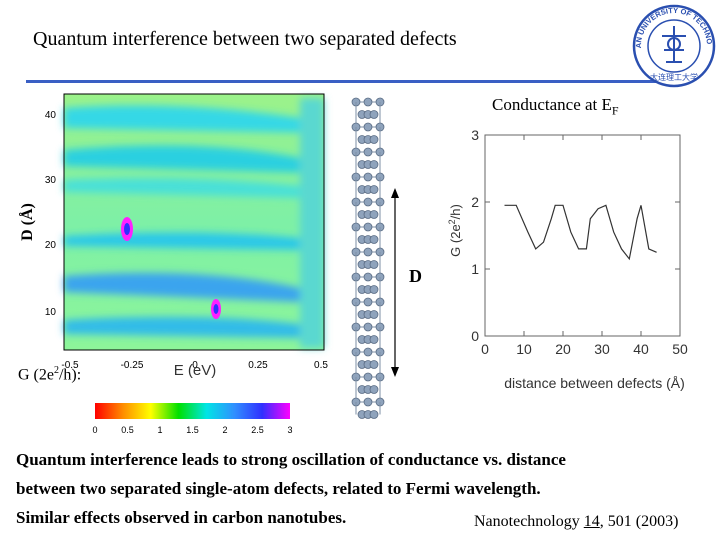  I want to click on colorbar-tick: 1, so click(159, 430).